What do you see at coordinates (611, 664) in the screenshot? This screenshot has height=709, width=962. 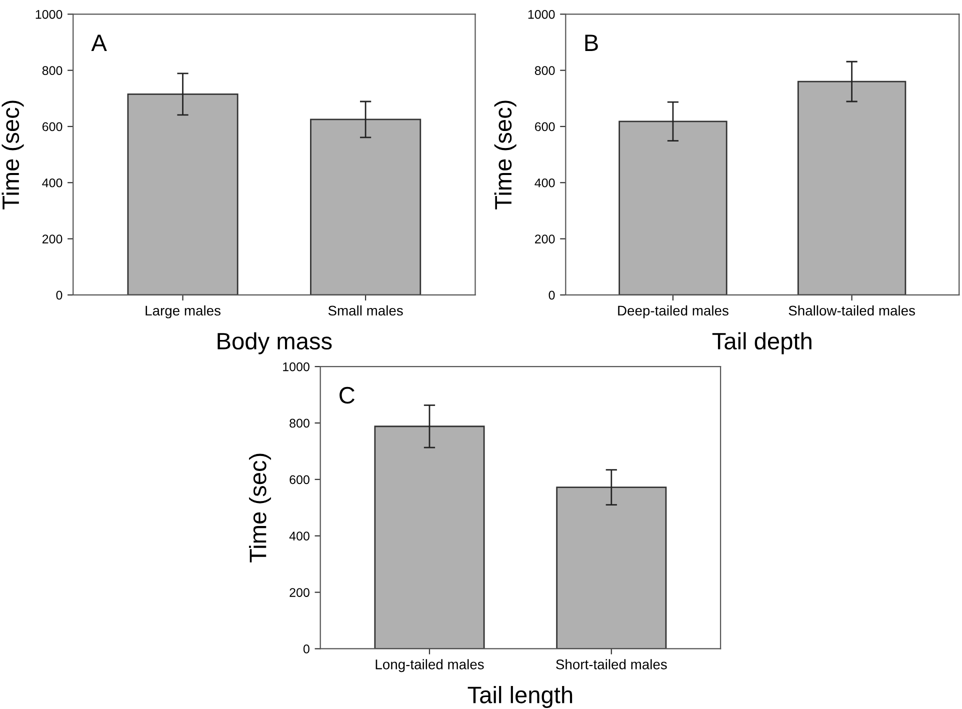 I see `x-tick-label: Short-tailed males` at bounding box center [611, 664].